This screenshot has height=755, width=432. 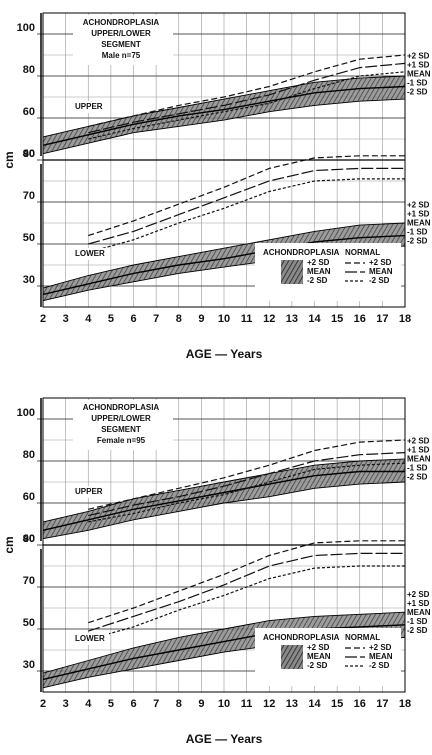 I want to click on y-tick-label: 80, so click(x=29, y=455).